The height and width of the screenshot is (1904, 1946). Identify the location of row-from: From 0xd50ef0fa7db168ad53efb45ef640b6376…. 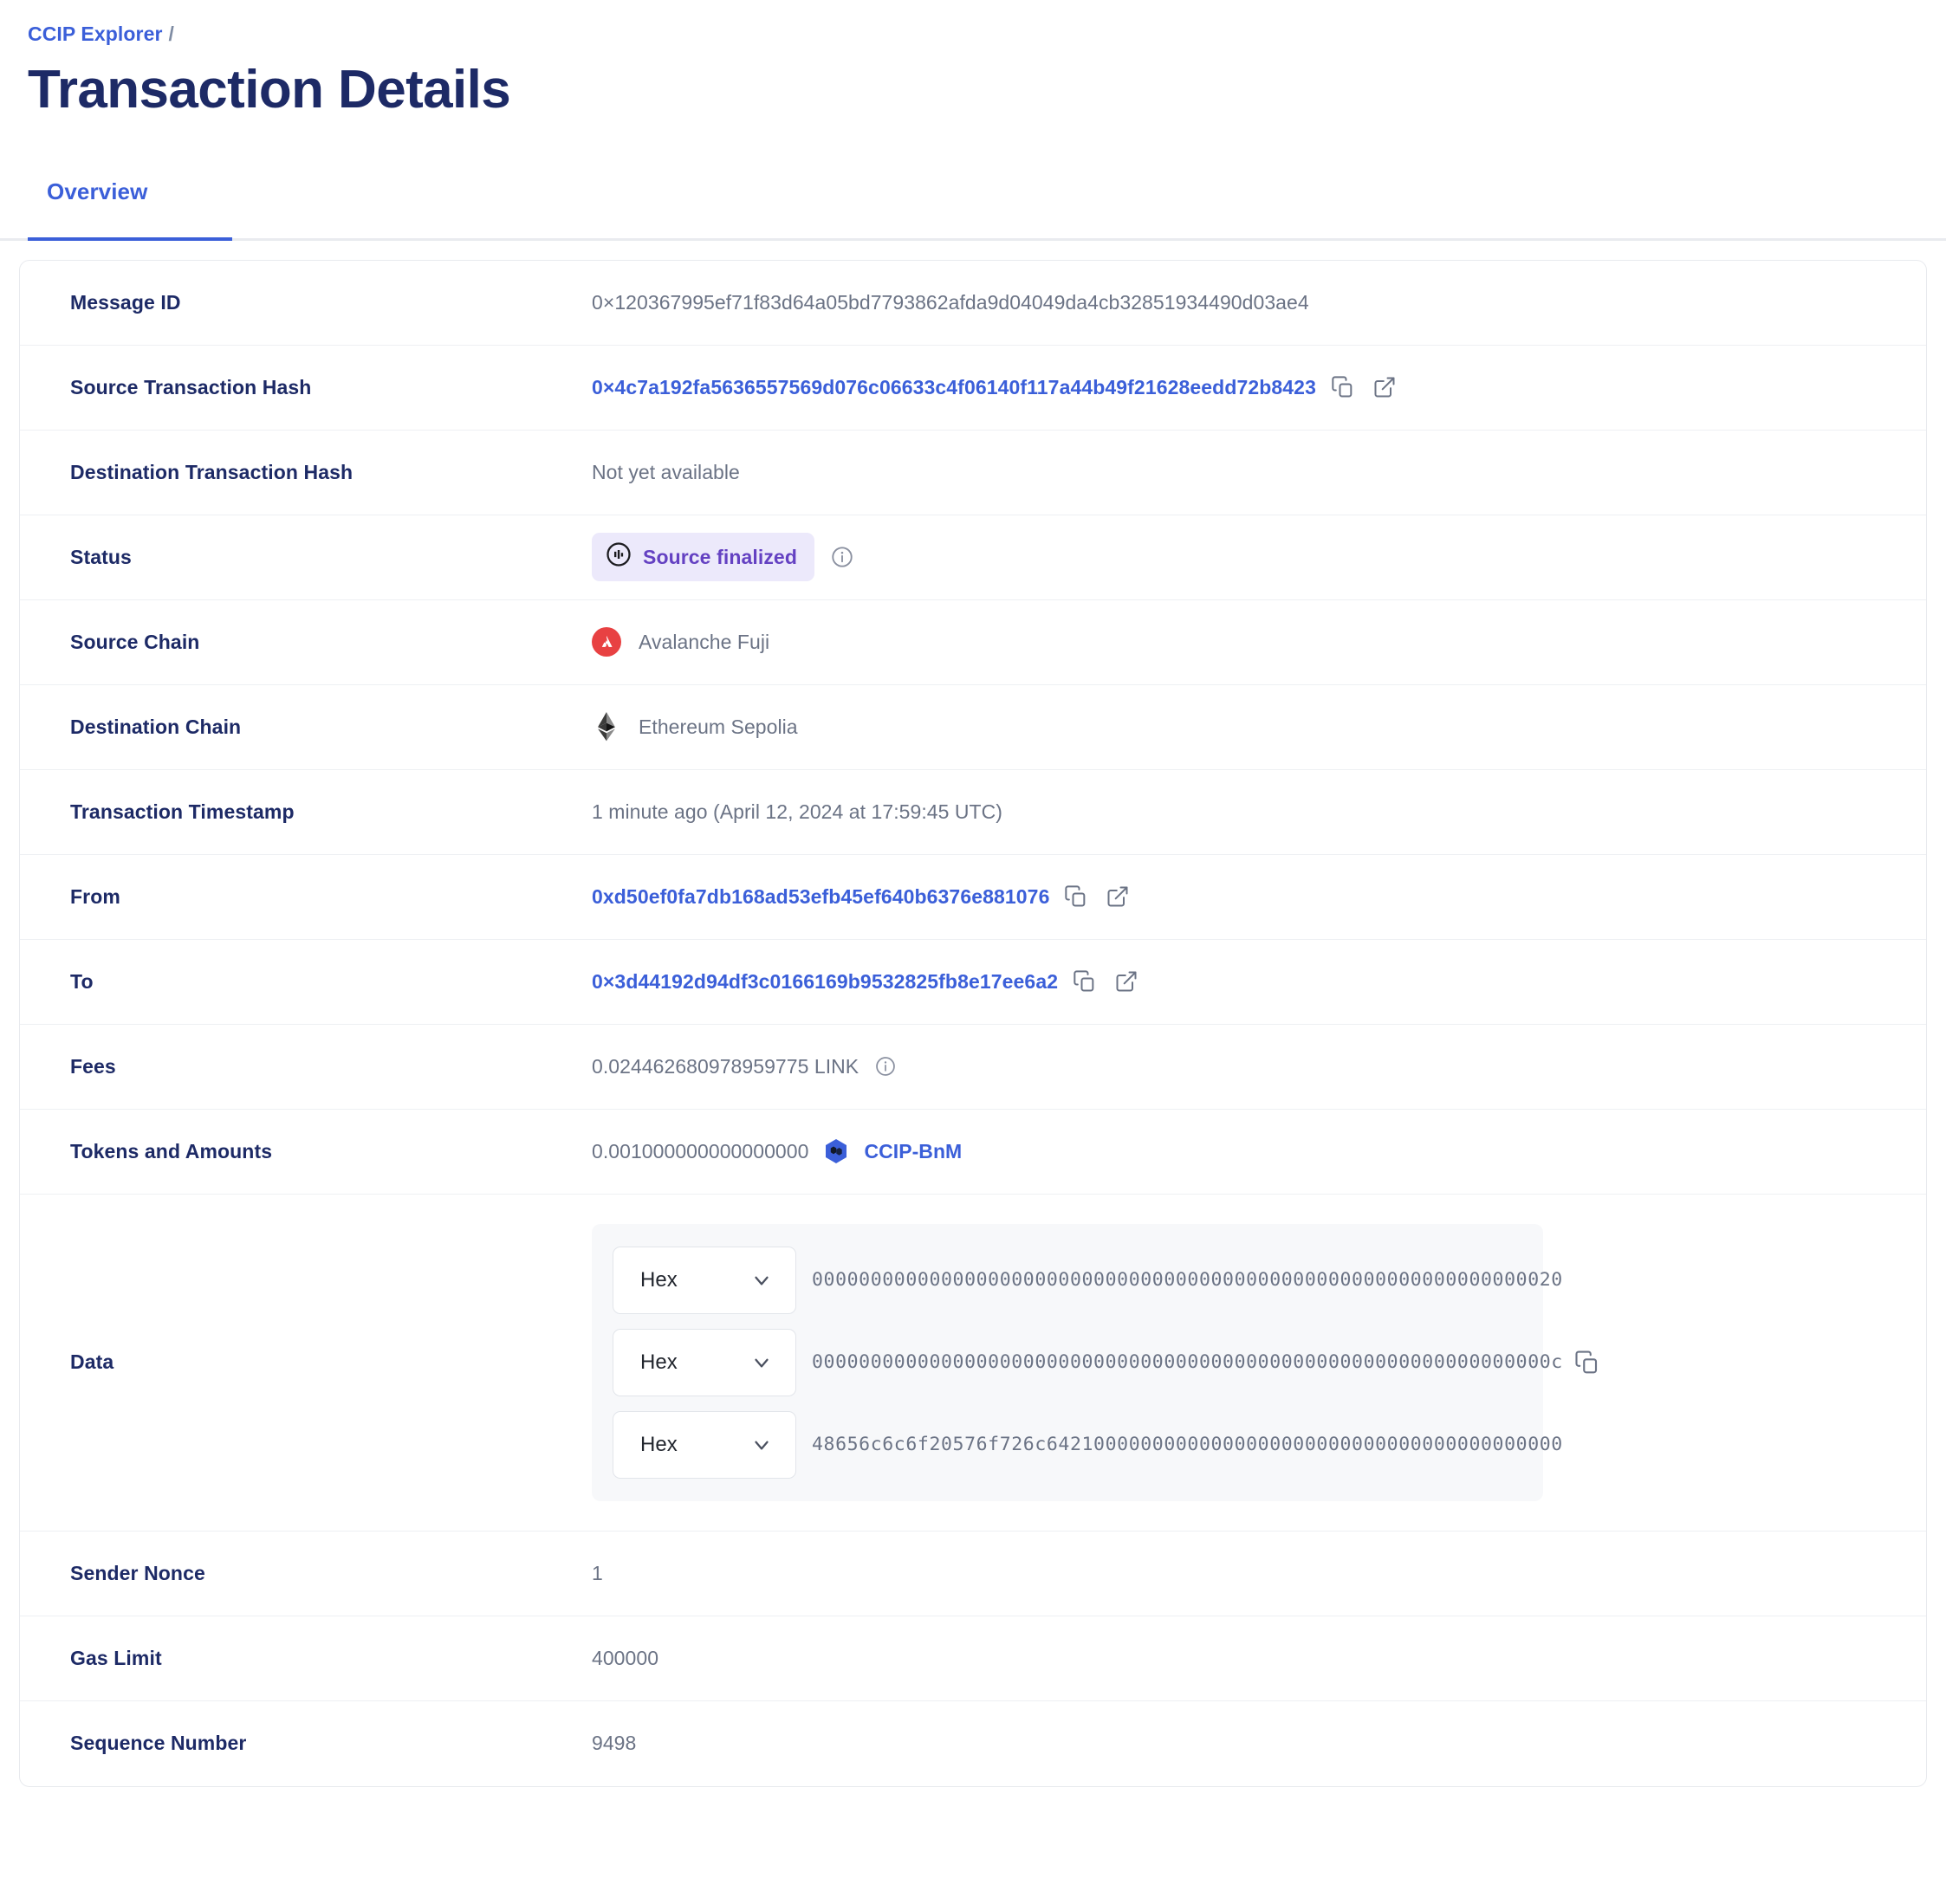
(973, 897).